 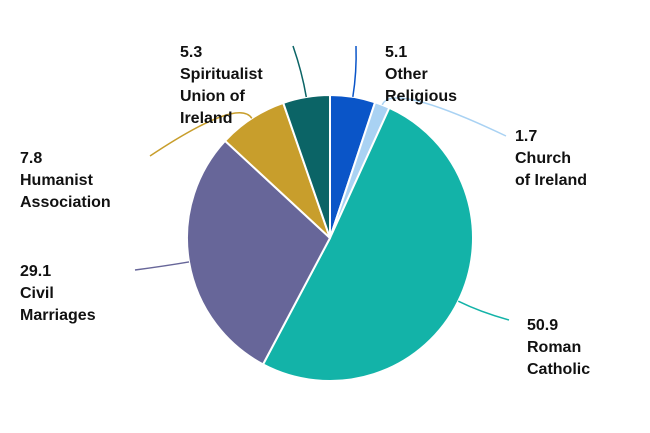 I want to click on slice-name-label: Catholic, so click(x=558, y=369).